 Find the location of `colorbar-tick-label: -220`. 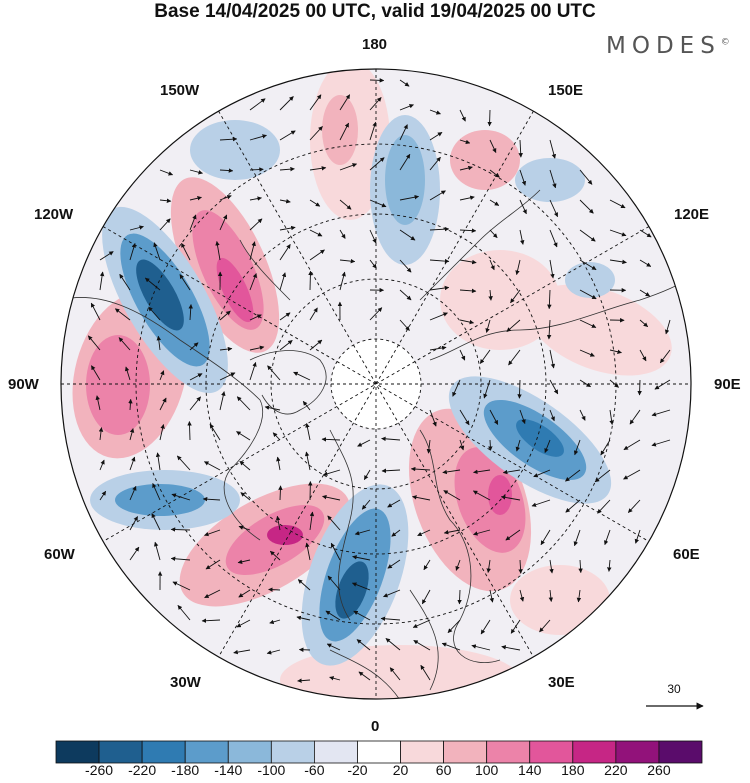

colorbar-tick-label: -220 is located at coordinates (142, 770).